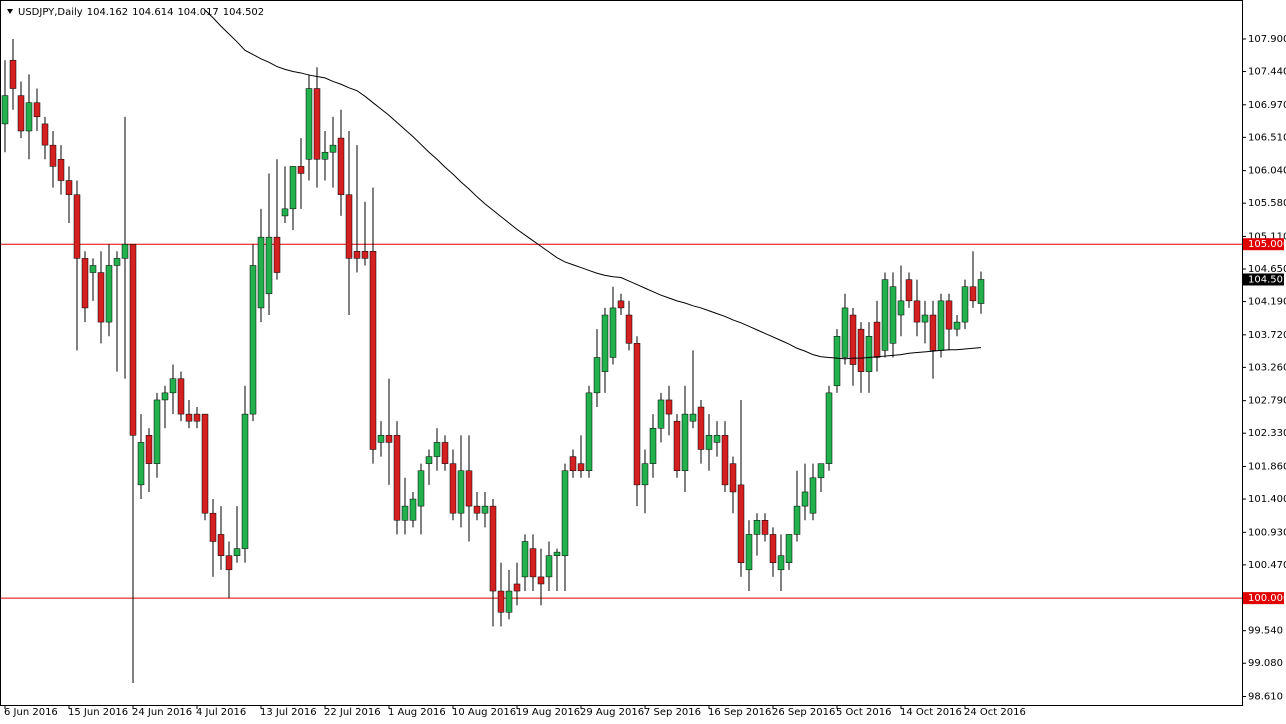 Image resolution: width=1286 pixels, height=724 pixels. Describe the element at coordinates (352, 712) in the screenshot. I see `x-tick-label: 22 Jul 2016` at that location.